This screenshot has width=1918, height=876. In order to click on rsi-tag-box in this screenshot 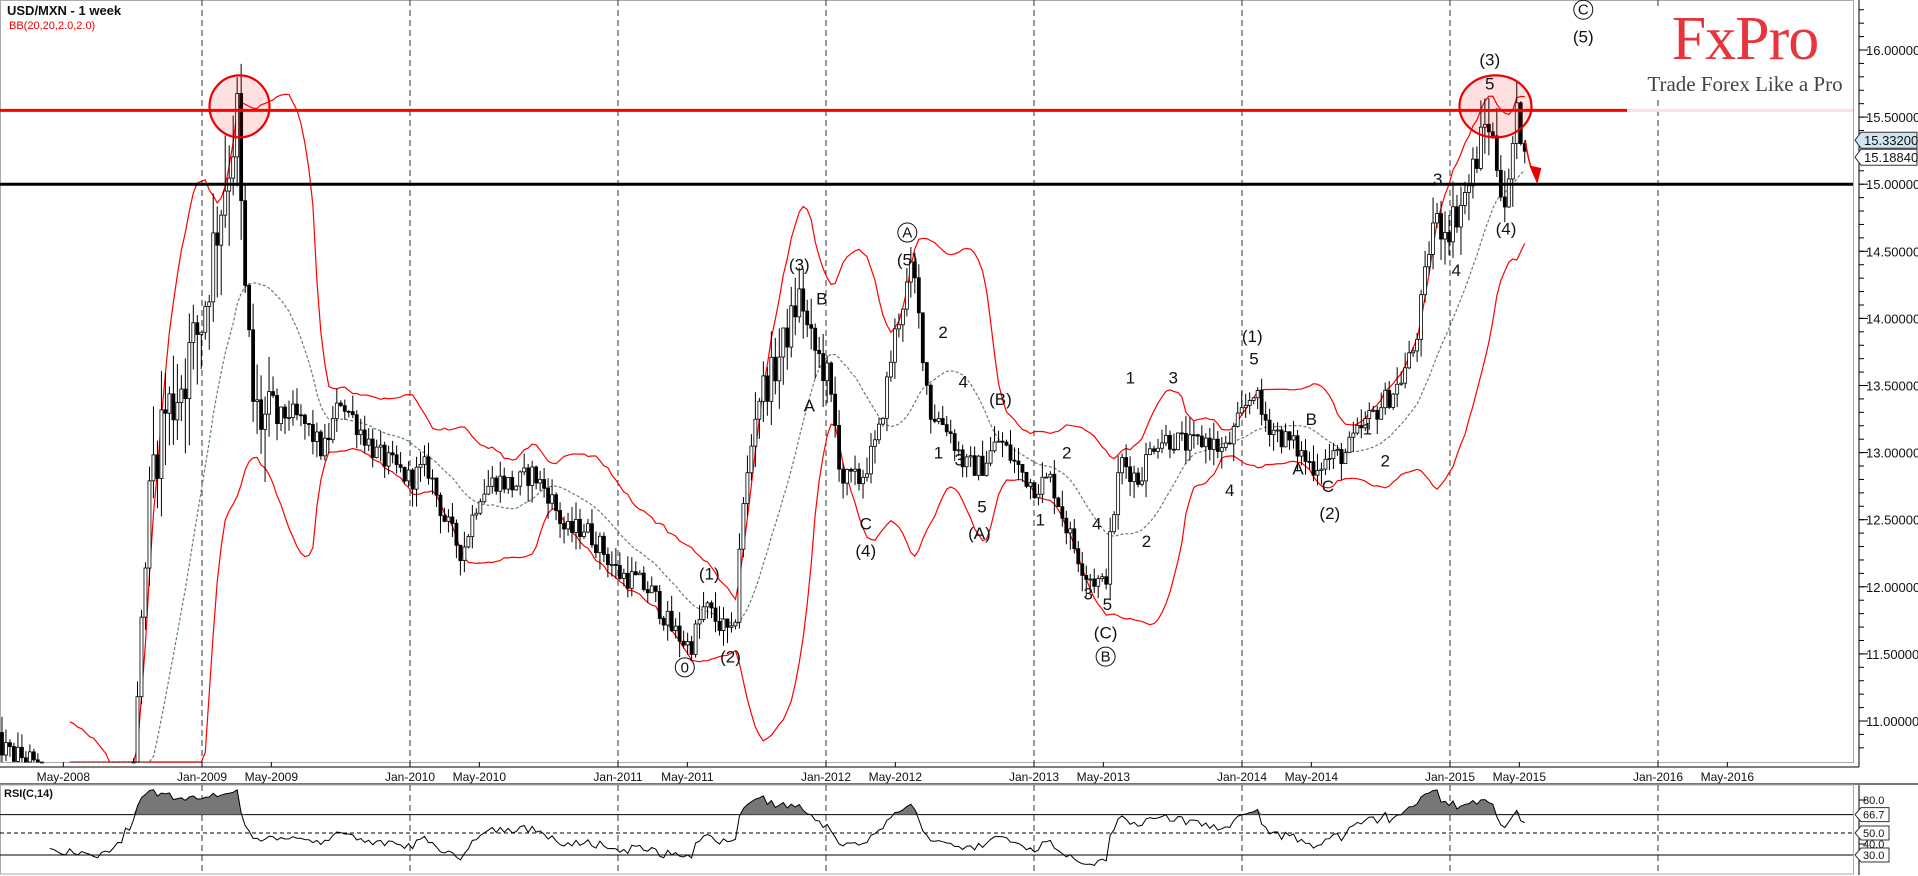, I will do `click(1872, 833)`.